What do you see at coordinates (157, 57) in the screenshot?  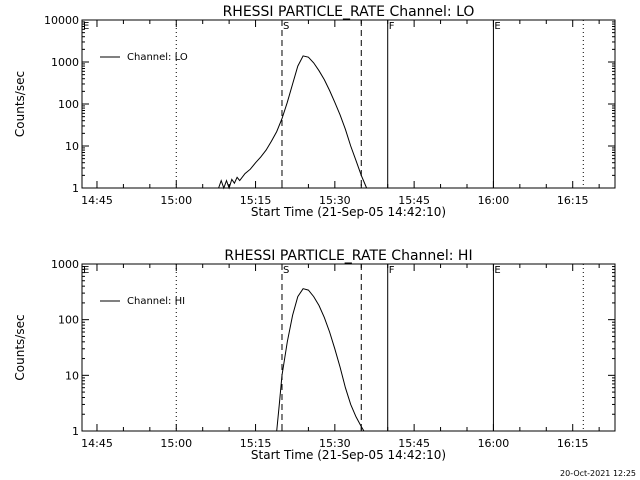 I see `legend-label: Channel: LO` at bounding box center [157, 57].